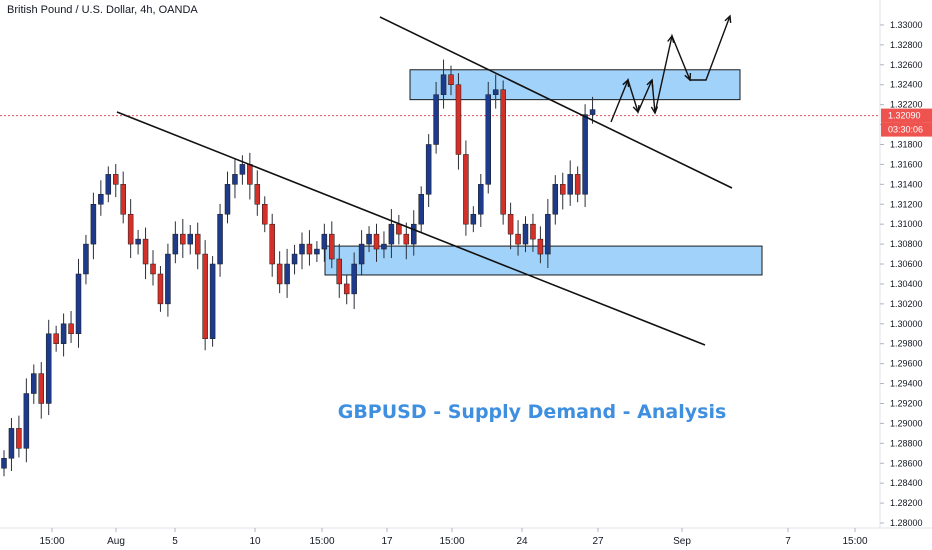 The width and height of the screenshot is (932, 550). I want to click on price-tick-label: 1.28400, so click(906, 483).